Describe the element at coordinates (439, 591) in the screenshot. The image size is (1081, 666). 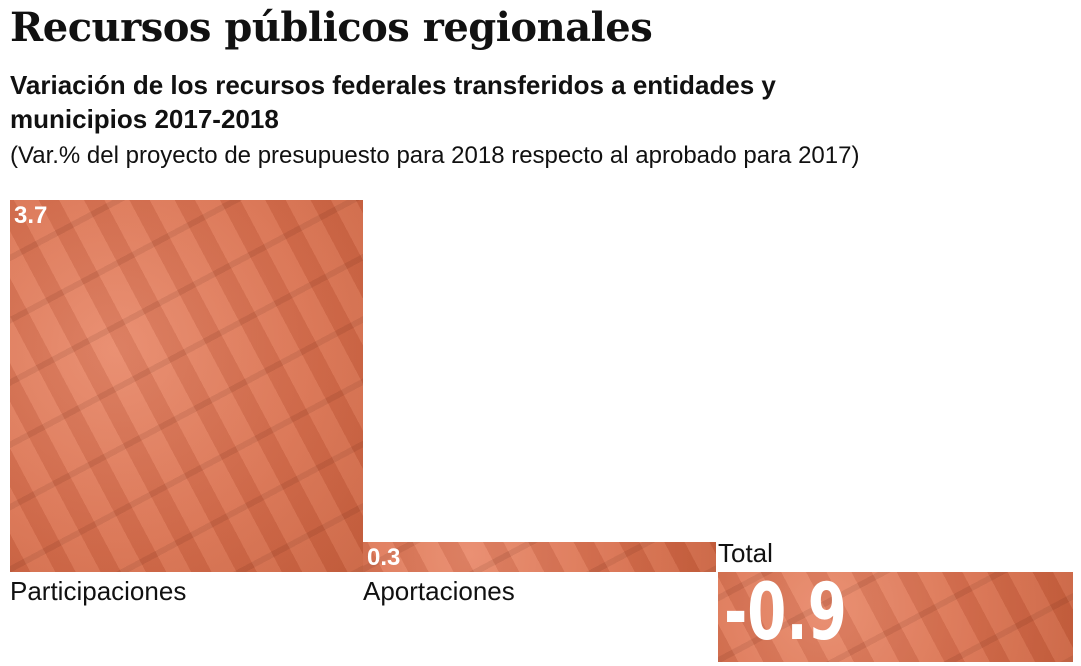
I see `category-label-aportaciones: Aportaciones` at that location.